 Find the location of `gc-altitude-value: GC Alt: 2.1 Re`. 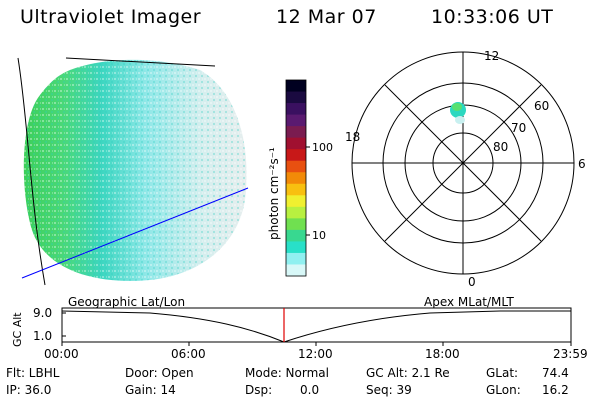

gc-altitude-value: GC Alt: 2.1 Re is located at coordinates (408, 373).